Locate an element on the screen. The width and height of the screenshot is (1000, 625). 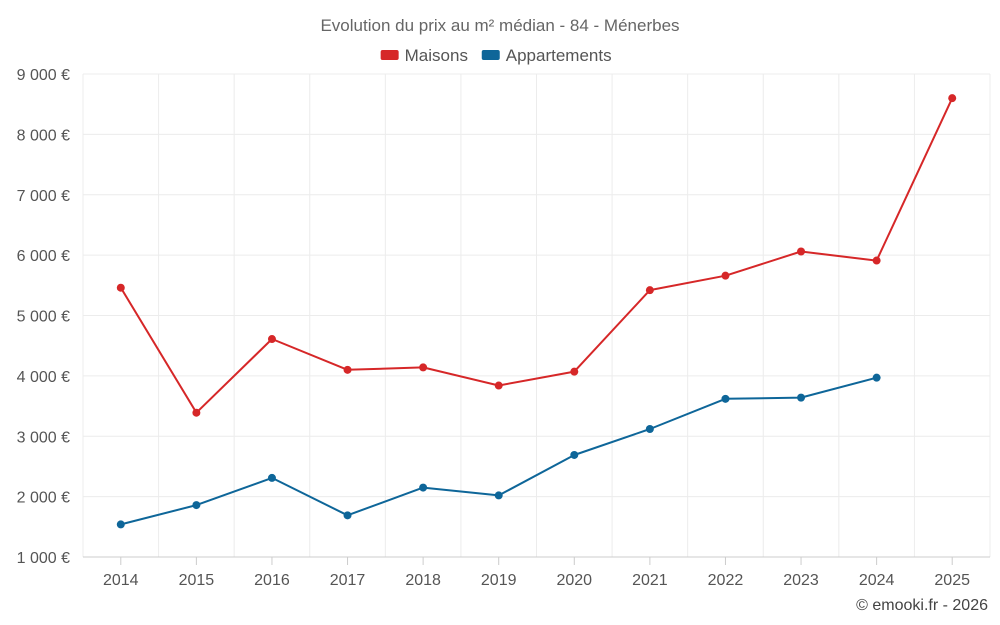
x-tick-label: 2015 is located at coordinates (197, 580).